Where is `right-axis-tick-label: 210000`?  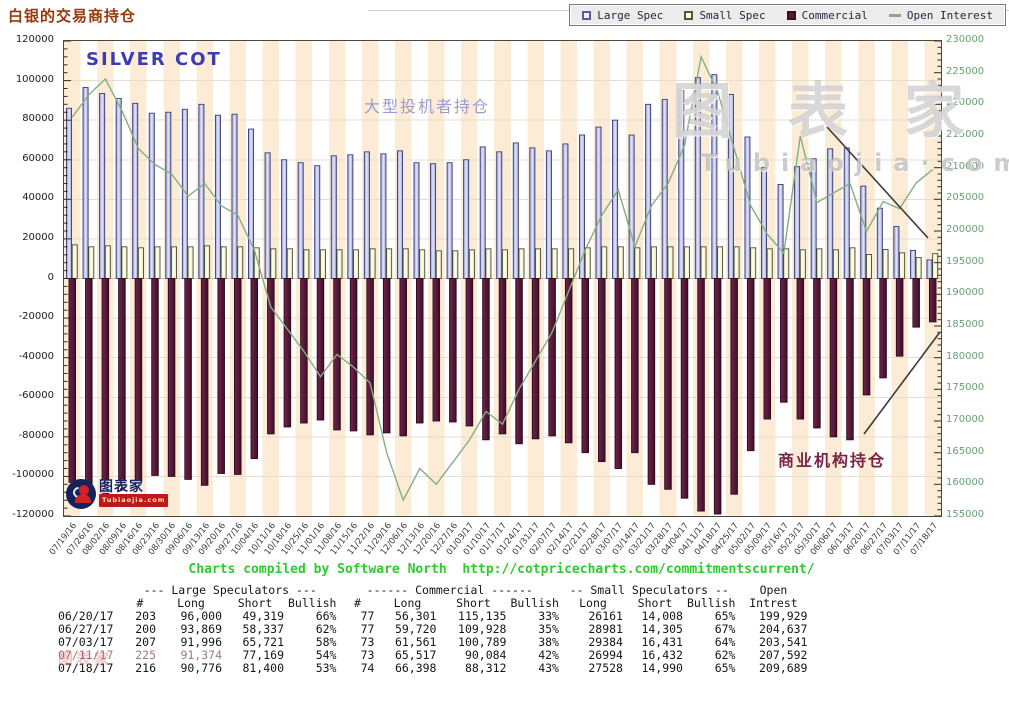 right-axis-tick-label: 210000 is located at coordinates (965, 166).